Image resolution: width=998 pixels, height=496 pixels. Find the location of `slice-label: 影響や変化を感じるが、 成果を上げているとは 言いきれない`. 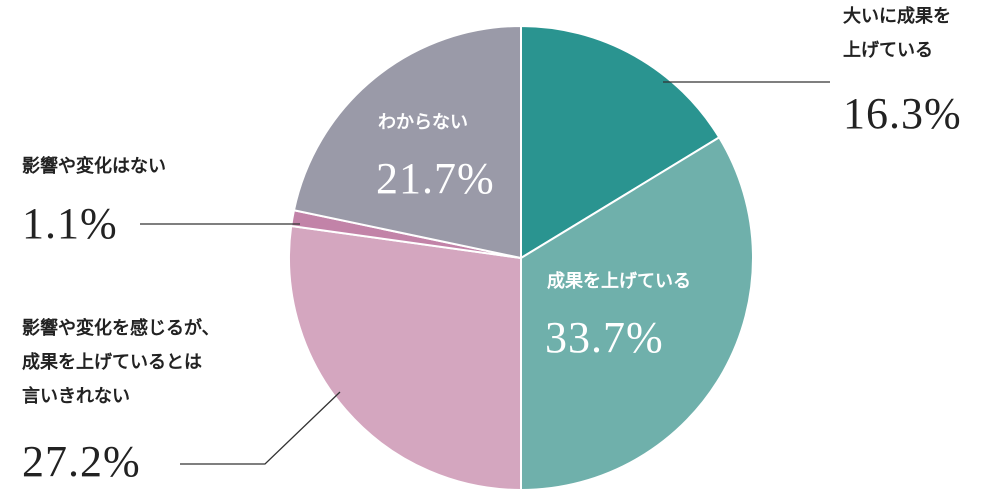

slice-label: 影響や変化を感じるが、 成果を上げているとは 言いきれない is located at coordinates (121, 362).